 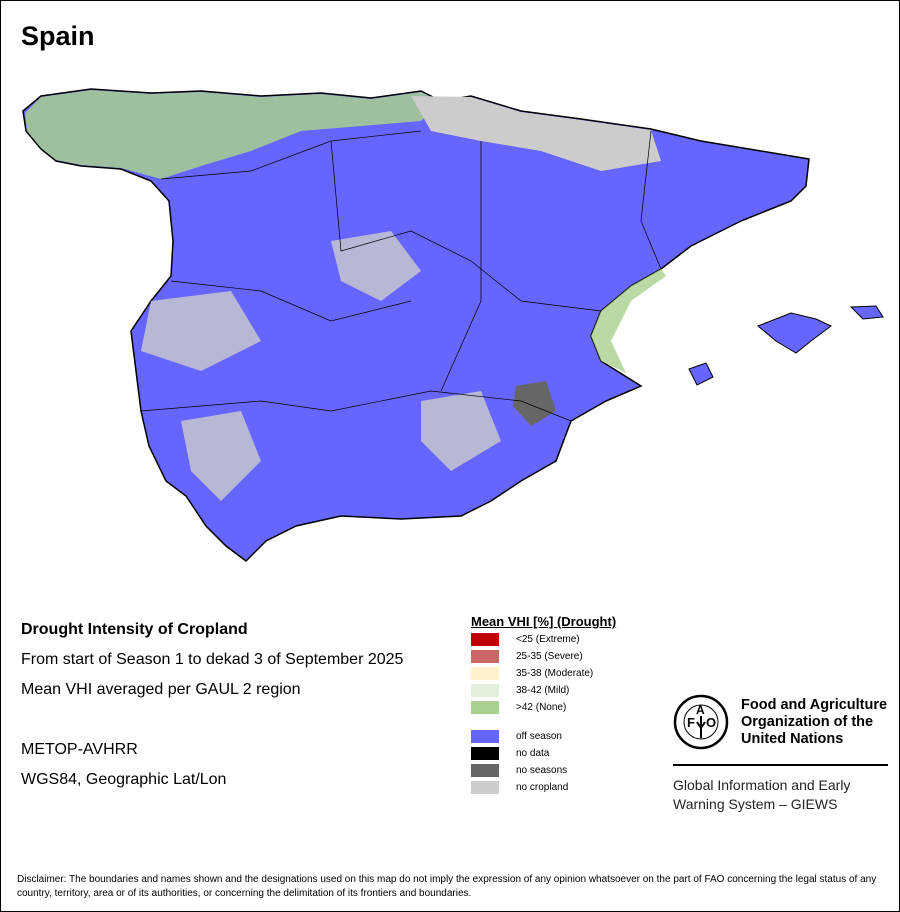 What do you see at coordinates (780, 765) in the screenshot?
I see `logo-divider` at bounding box center [780, 765].